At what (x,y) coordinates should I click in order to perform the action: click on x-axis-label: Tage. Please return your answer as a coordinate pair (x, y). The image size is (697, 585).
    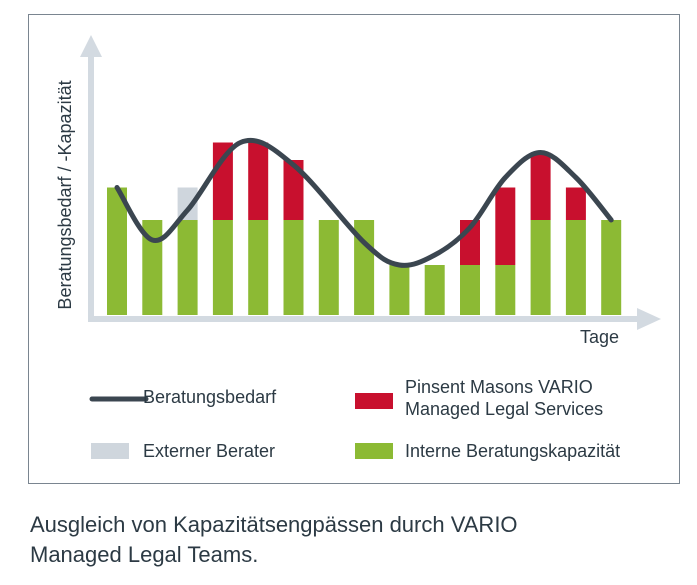
    Looking at the image, I should click on (599, 337).